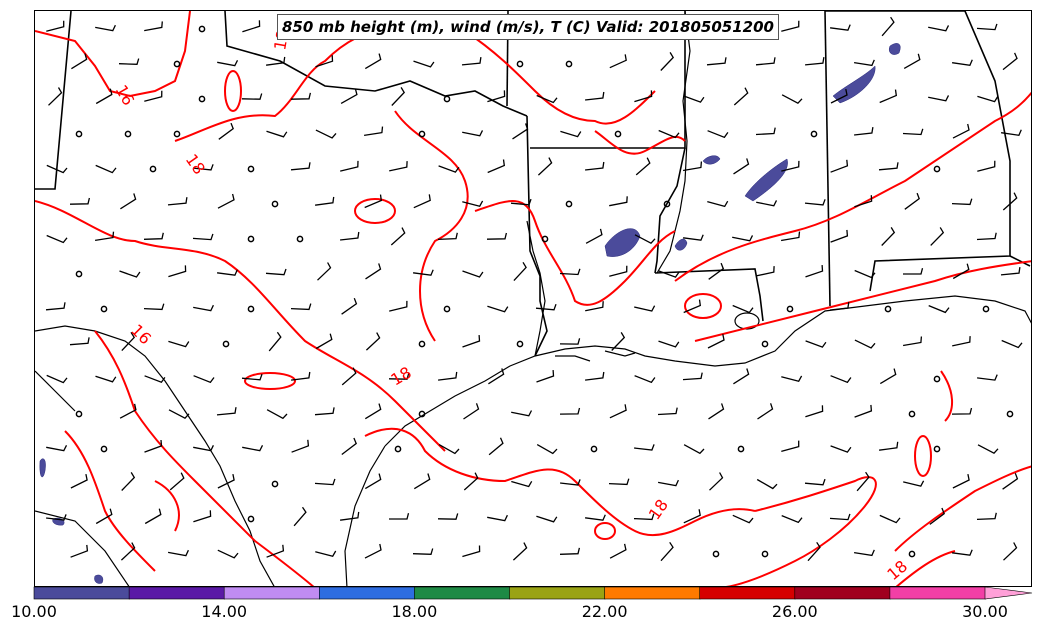 This screenshot has width=1041, height=633. I want to click on contour-label: 18, so click(401, 376).